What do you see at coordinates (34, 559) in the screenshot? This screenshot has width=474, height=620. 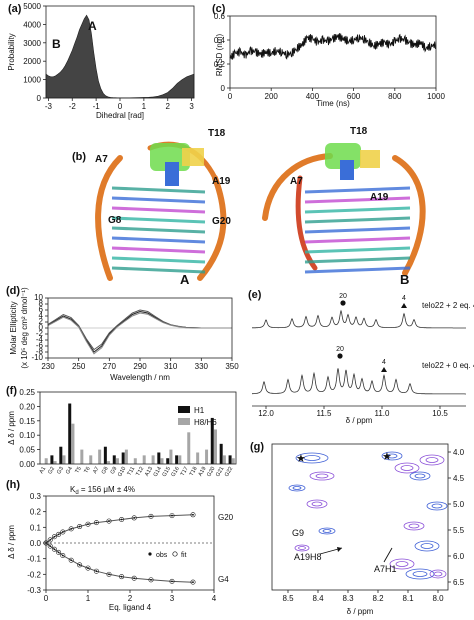 I see `panel-h-ytick-label: -0.1` at bounding box center [34, 559].